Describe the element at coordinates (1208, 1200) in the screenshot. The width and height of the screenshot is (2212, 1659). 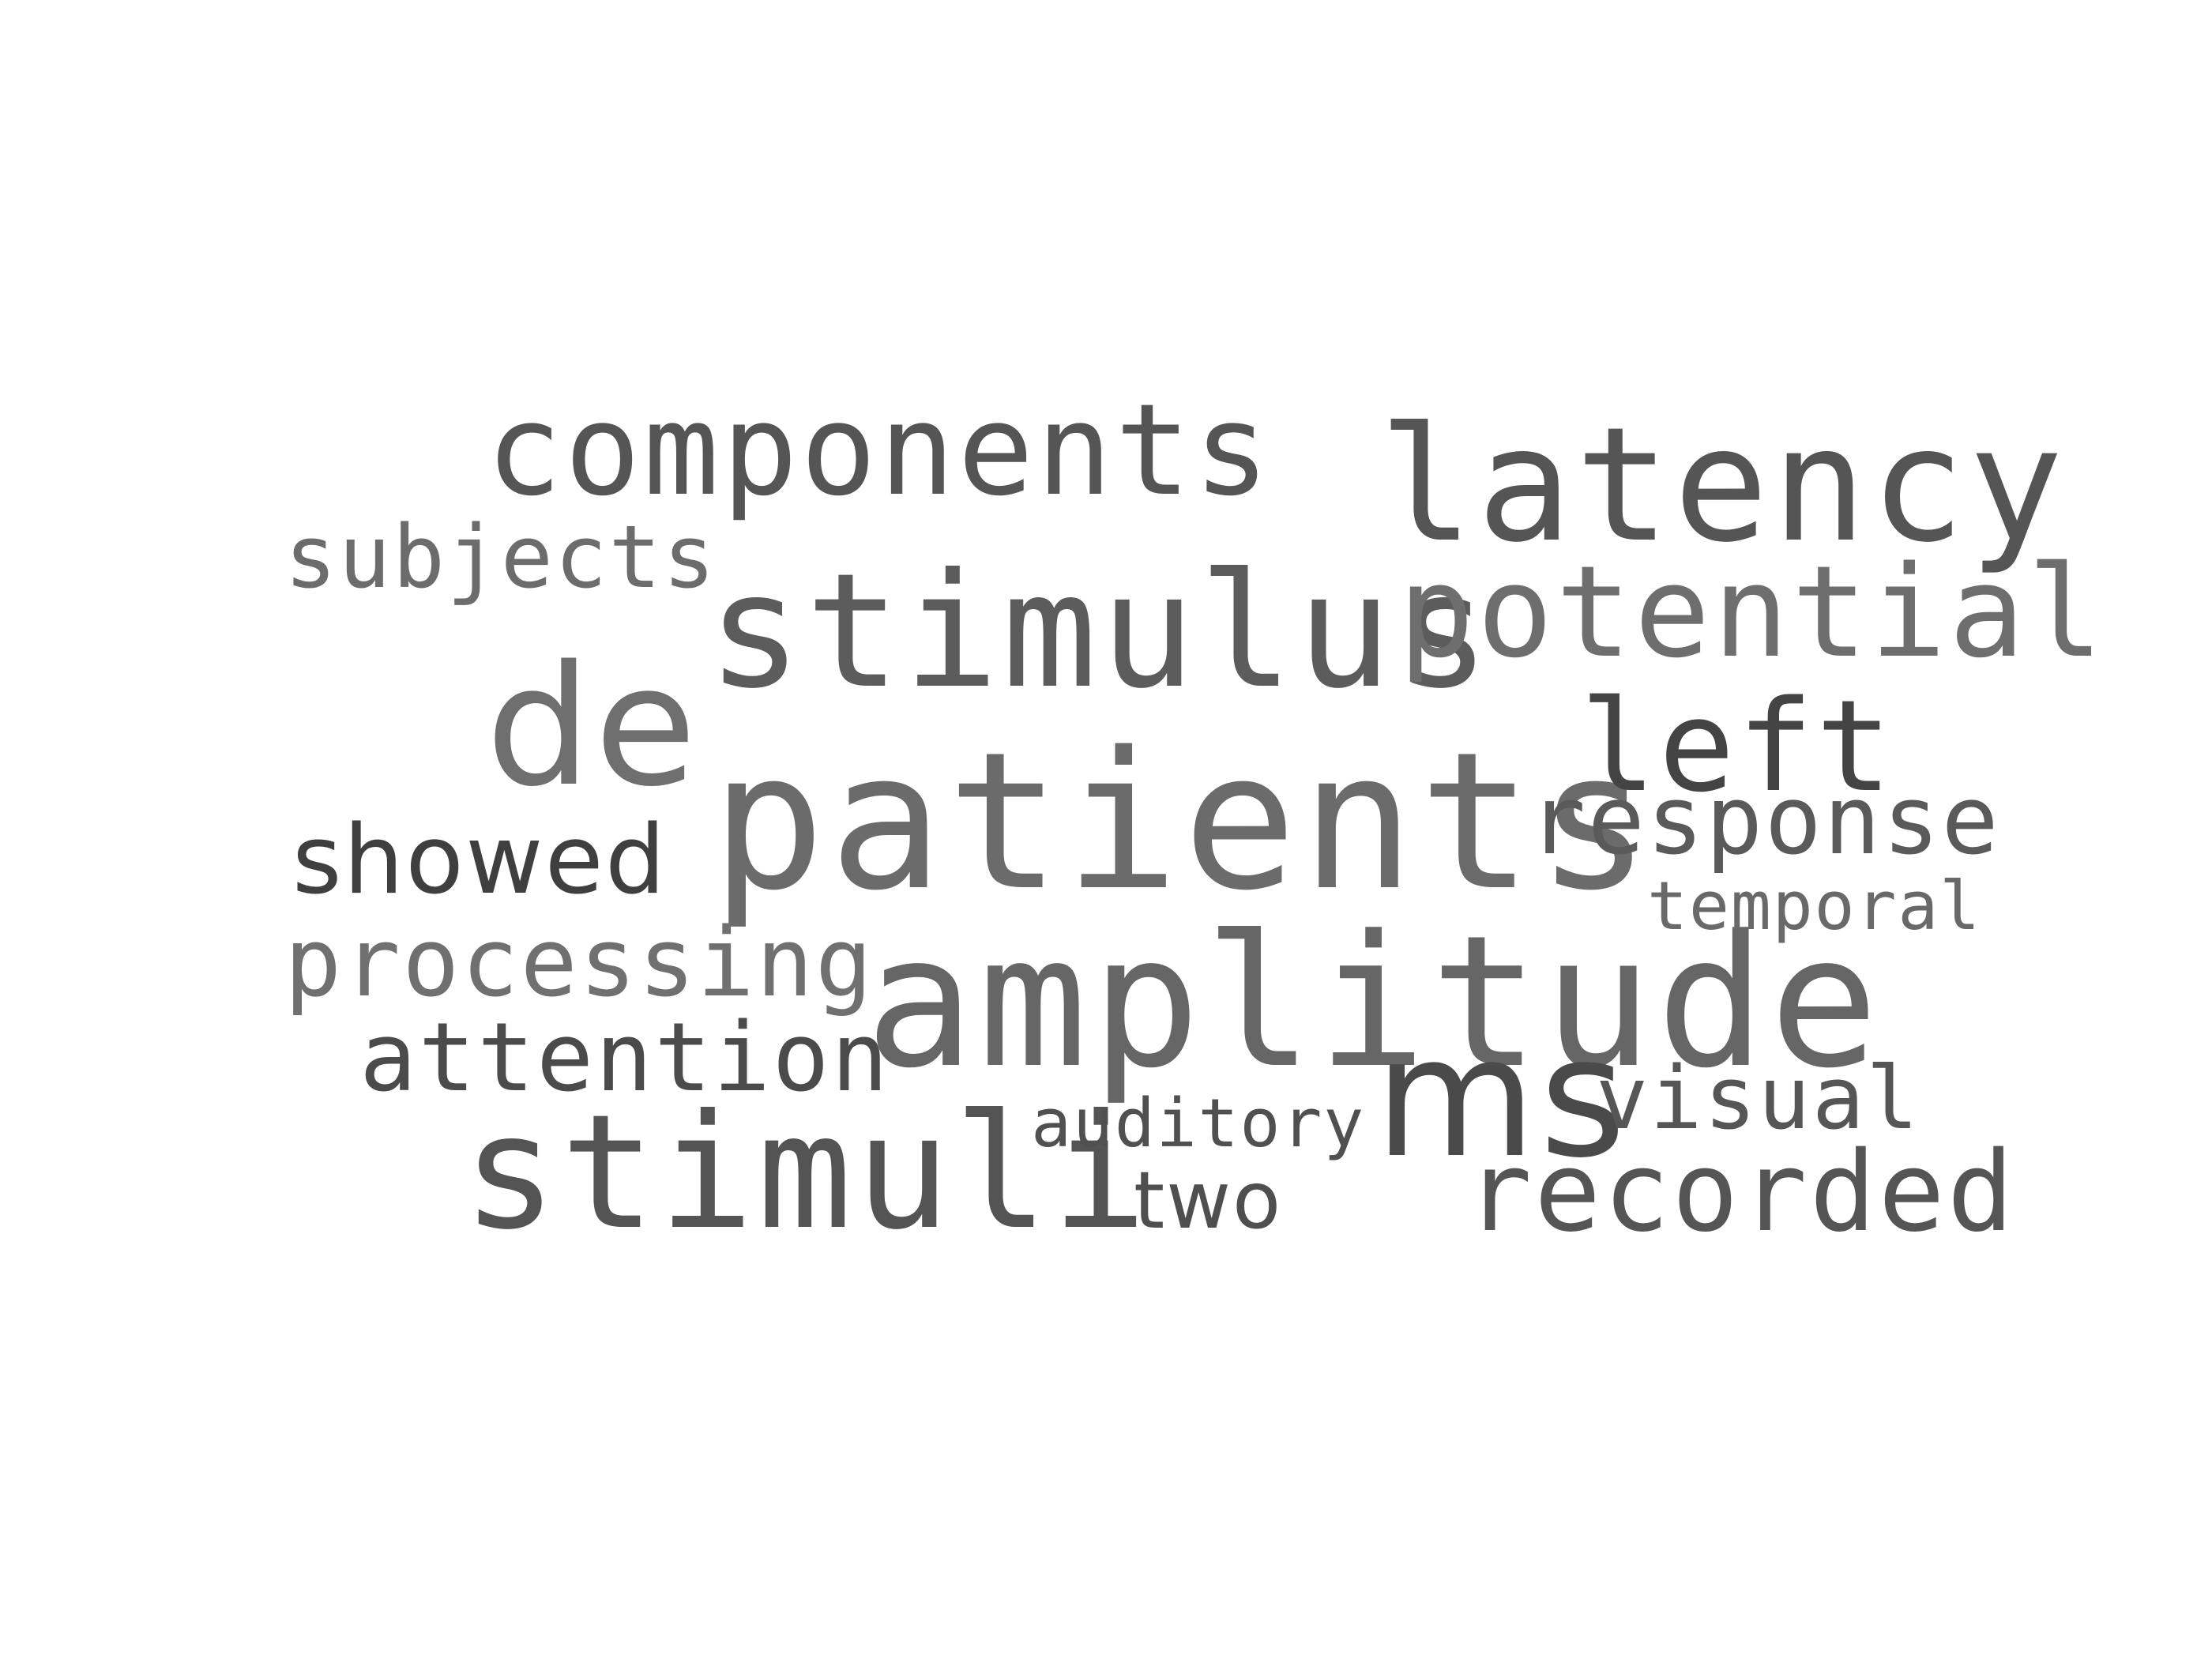
I see `word-two: two` at that location.